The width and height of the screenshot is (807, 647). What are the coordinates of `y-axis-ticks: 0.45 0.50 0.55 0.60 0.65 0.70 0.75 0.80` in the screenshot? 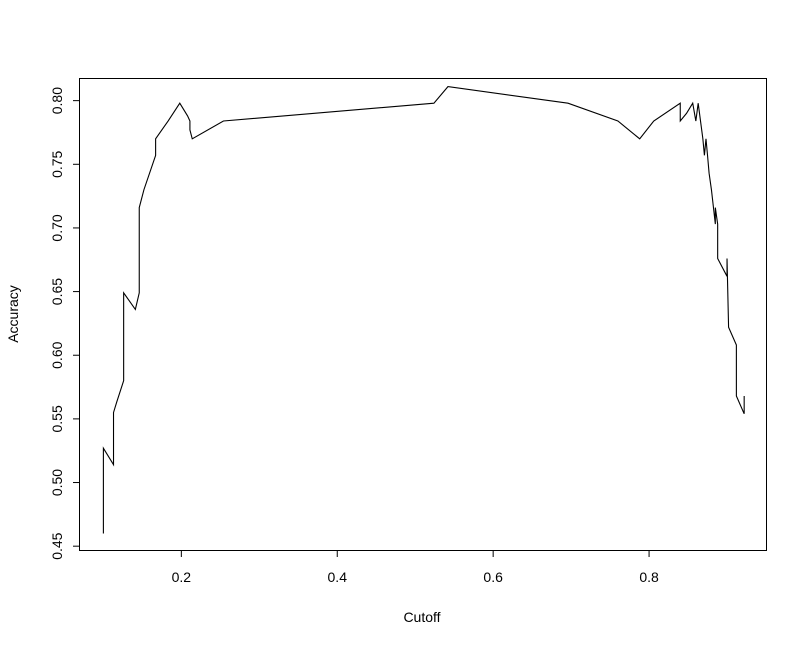 It's located at (64, 323).